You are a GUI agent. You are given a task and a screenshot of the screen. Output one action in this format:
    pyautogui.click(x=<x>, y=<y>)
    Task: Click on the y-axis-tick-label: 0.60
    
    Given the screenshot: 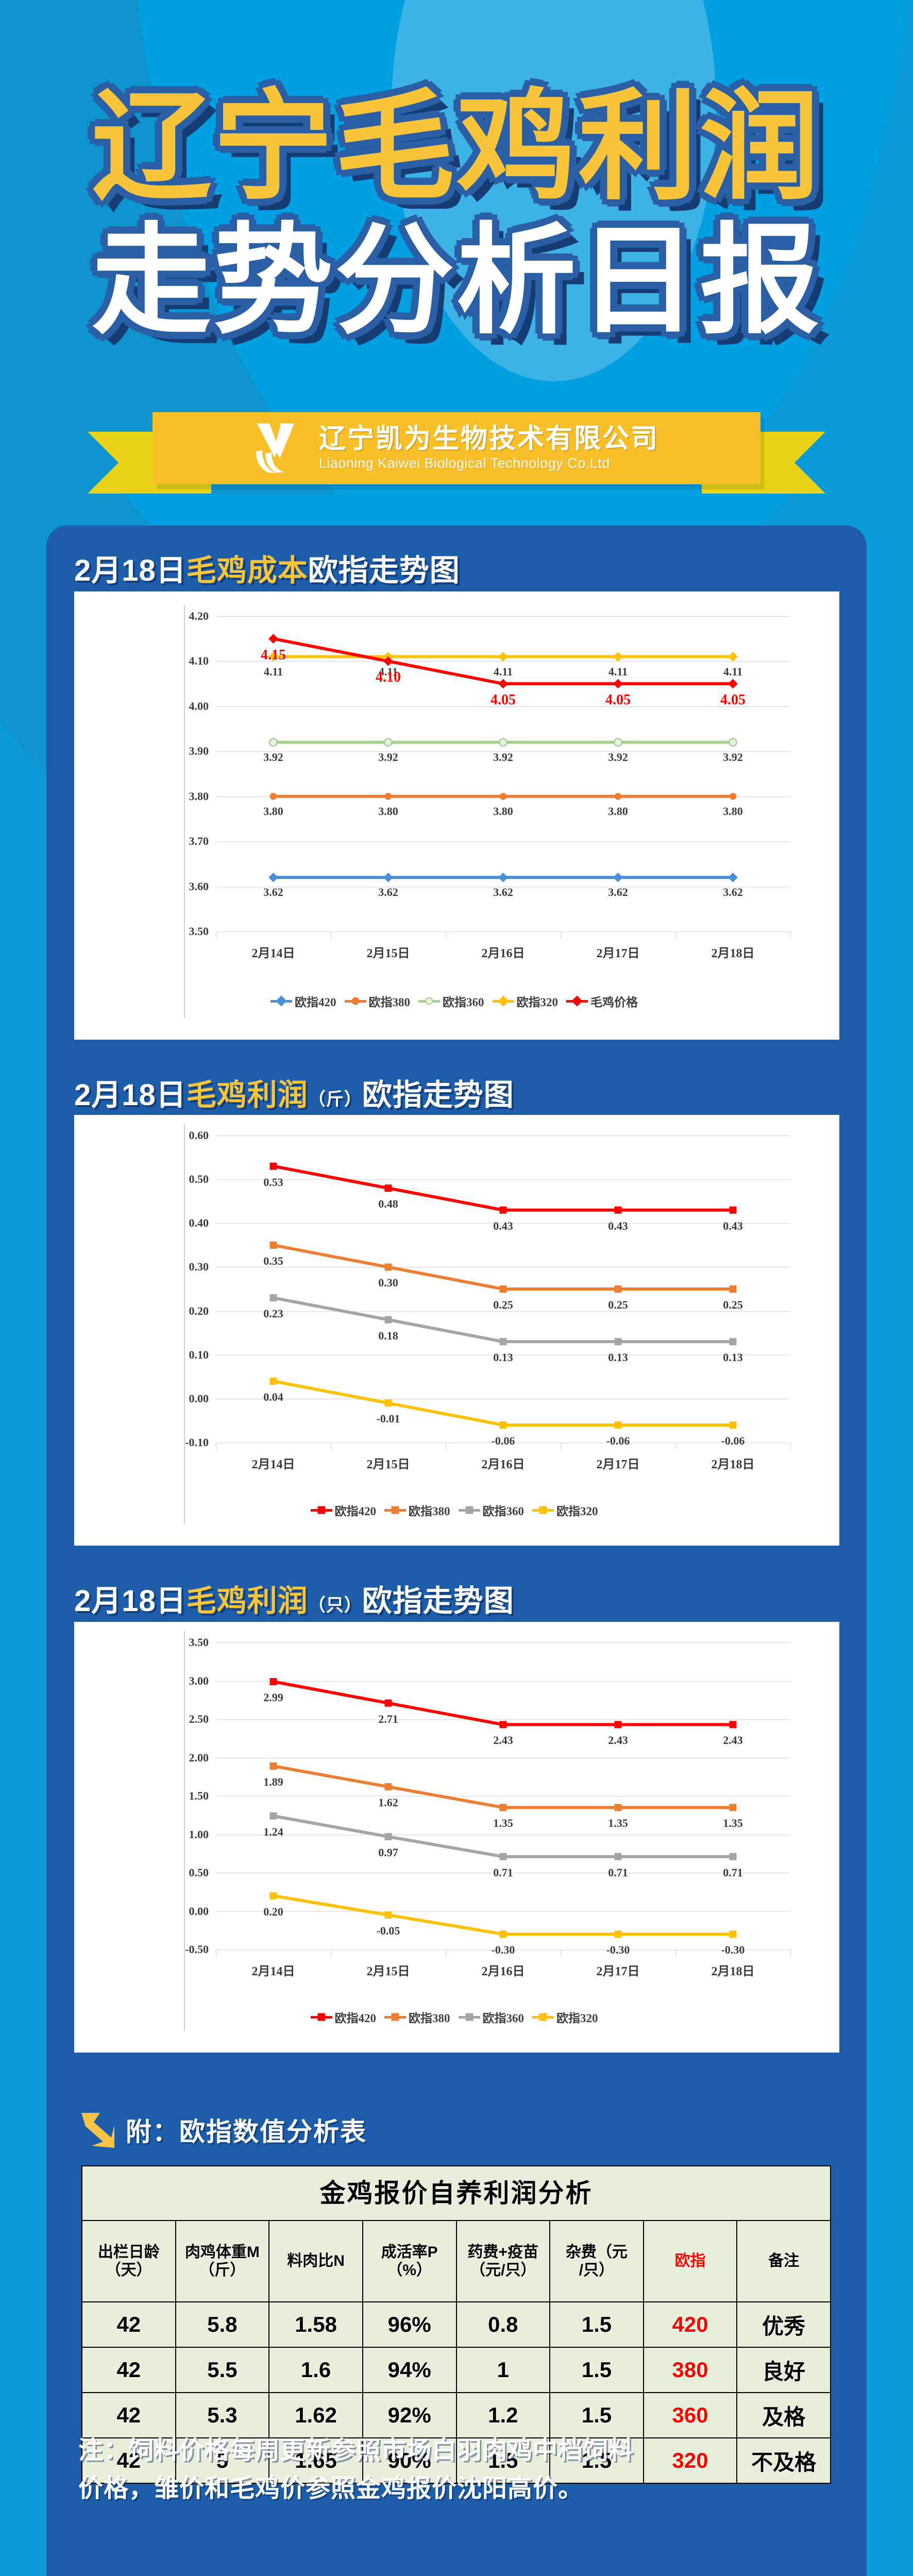 What is the action you would take?
    pyautogui.click(x=199, y=1135)
    